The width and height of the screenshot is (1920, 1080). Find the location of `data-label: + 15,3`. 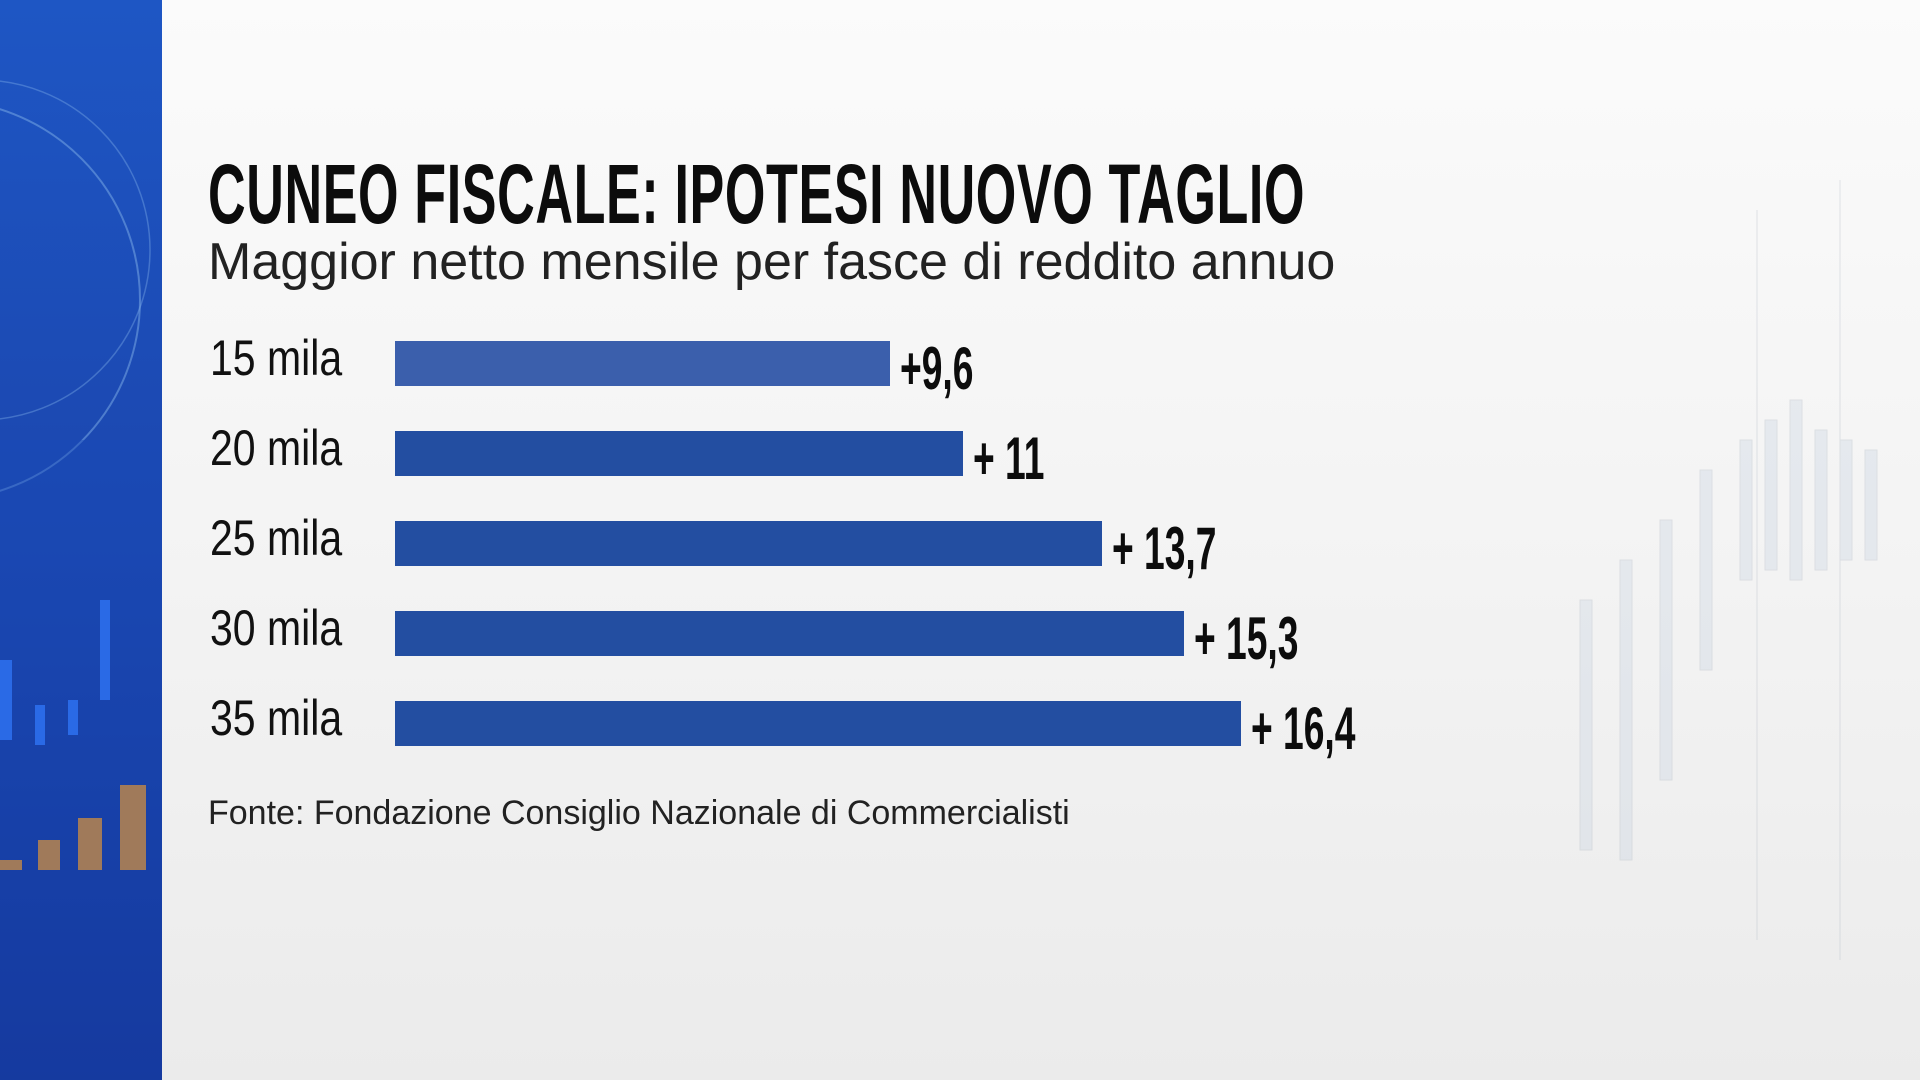

data-label: + 15,3 is located at coordinates (1246, 638).